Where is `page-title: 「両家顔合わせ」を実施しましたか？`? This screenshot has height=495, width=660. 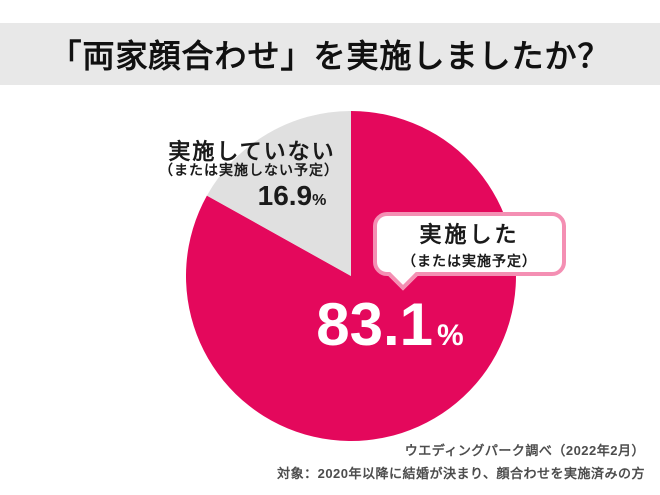 page-title: 「両家顔合わせ」を実施しましたか？ is located at coordinates (330, 56).